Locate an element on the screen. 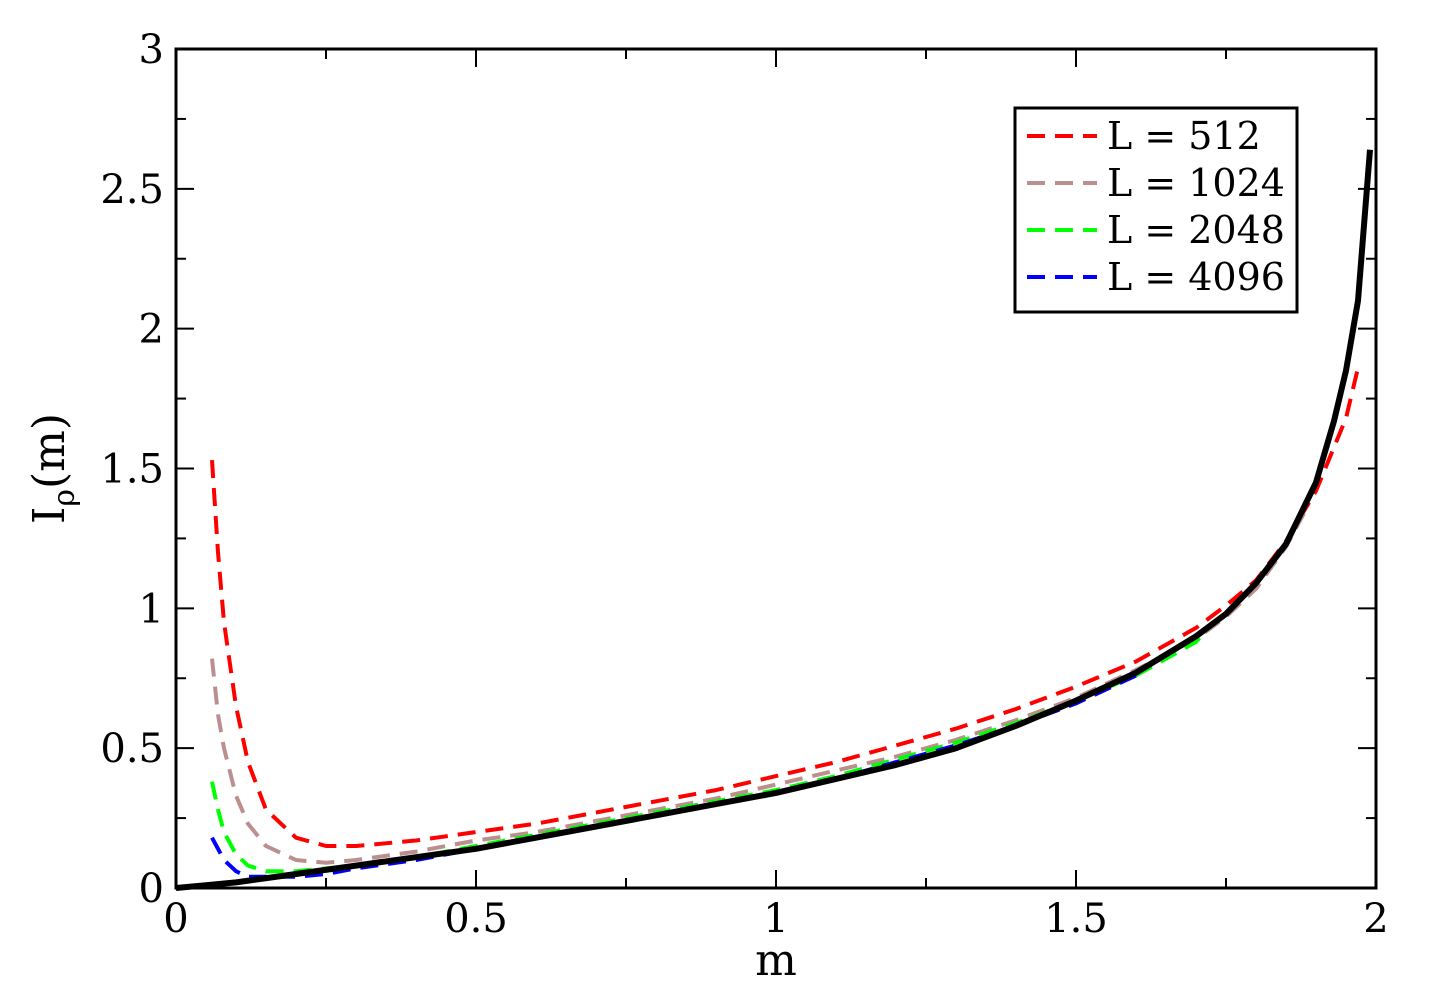 This screenshot has height=1006, width=1437. x-axis-label: m is located at coordinates (776, 960).